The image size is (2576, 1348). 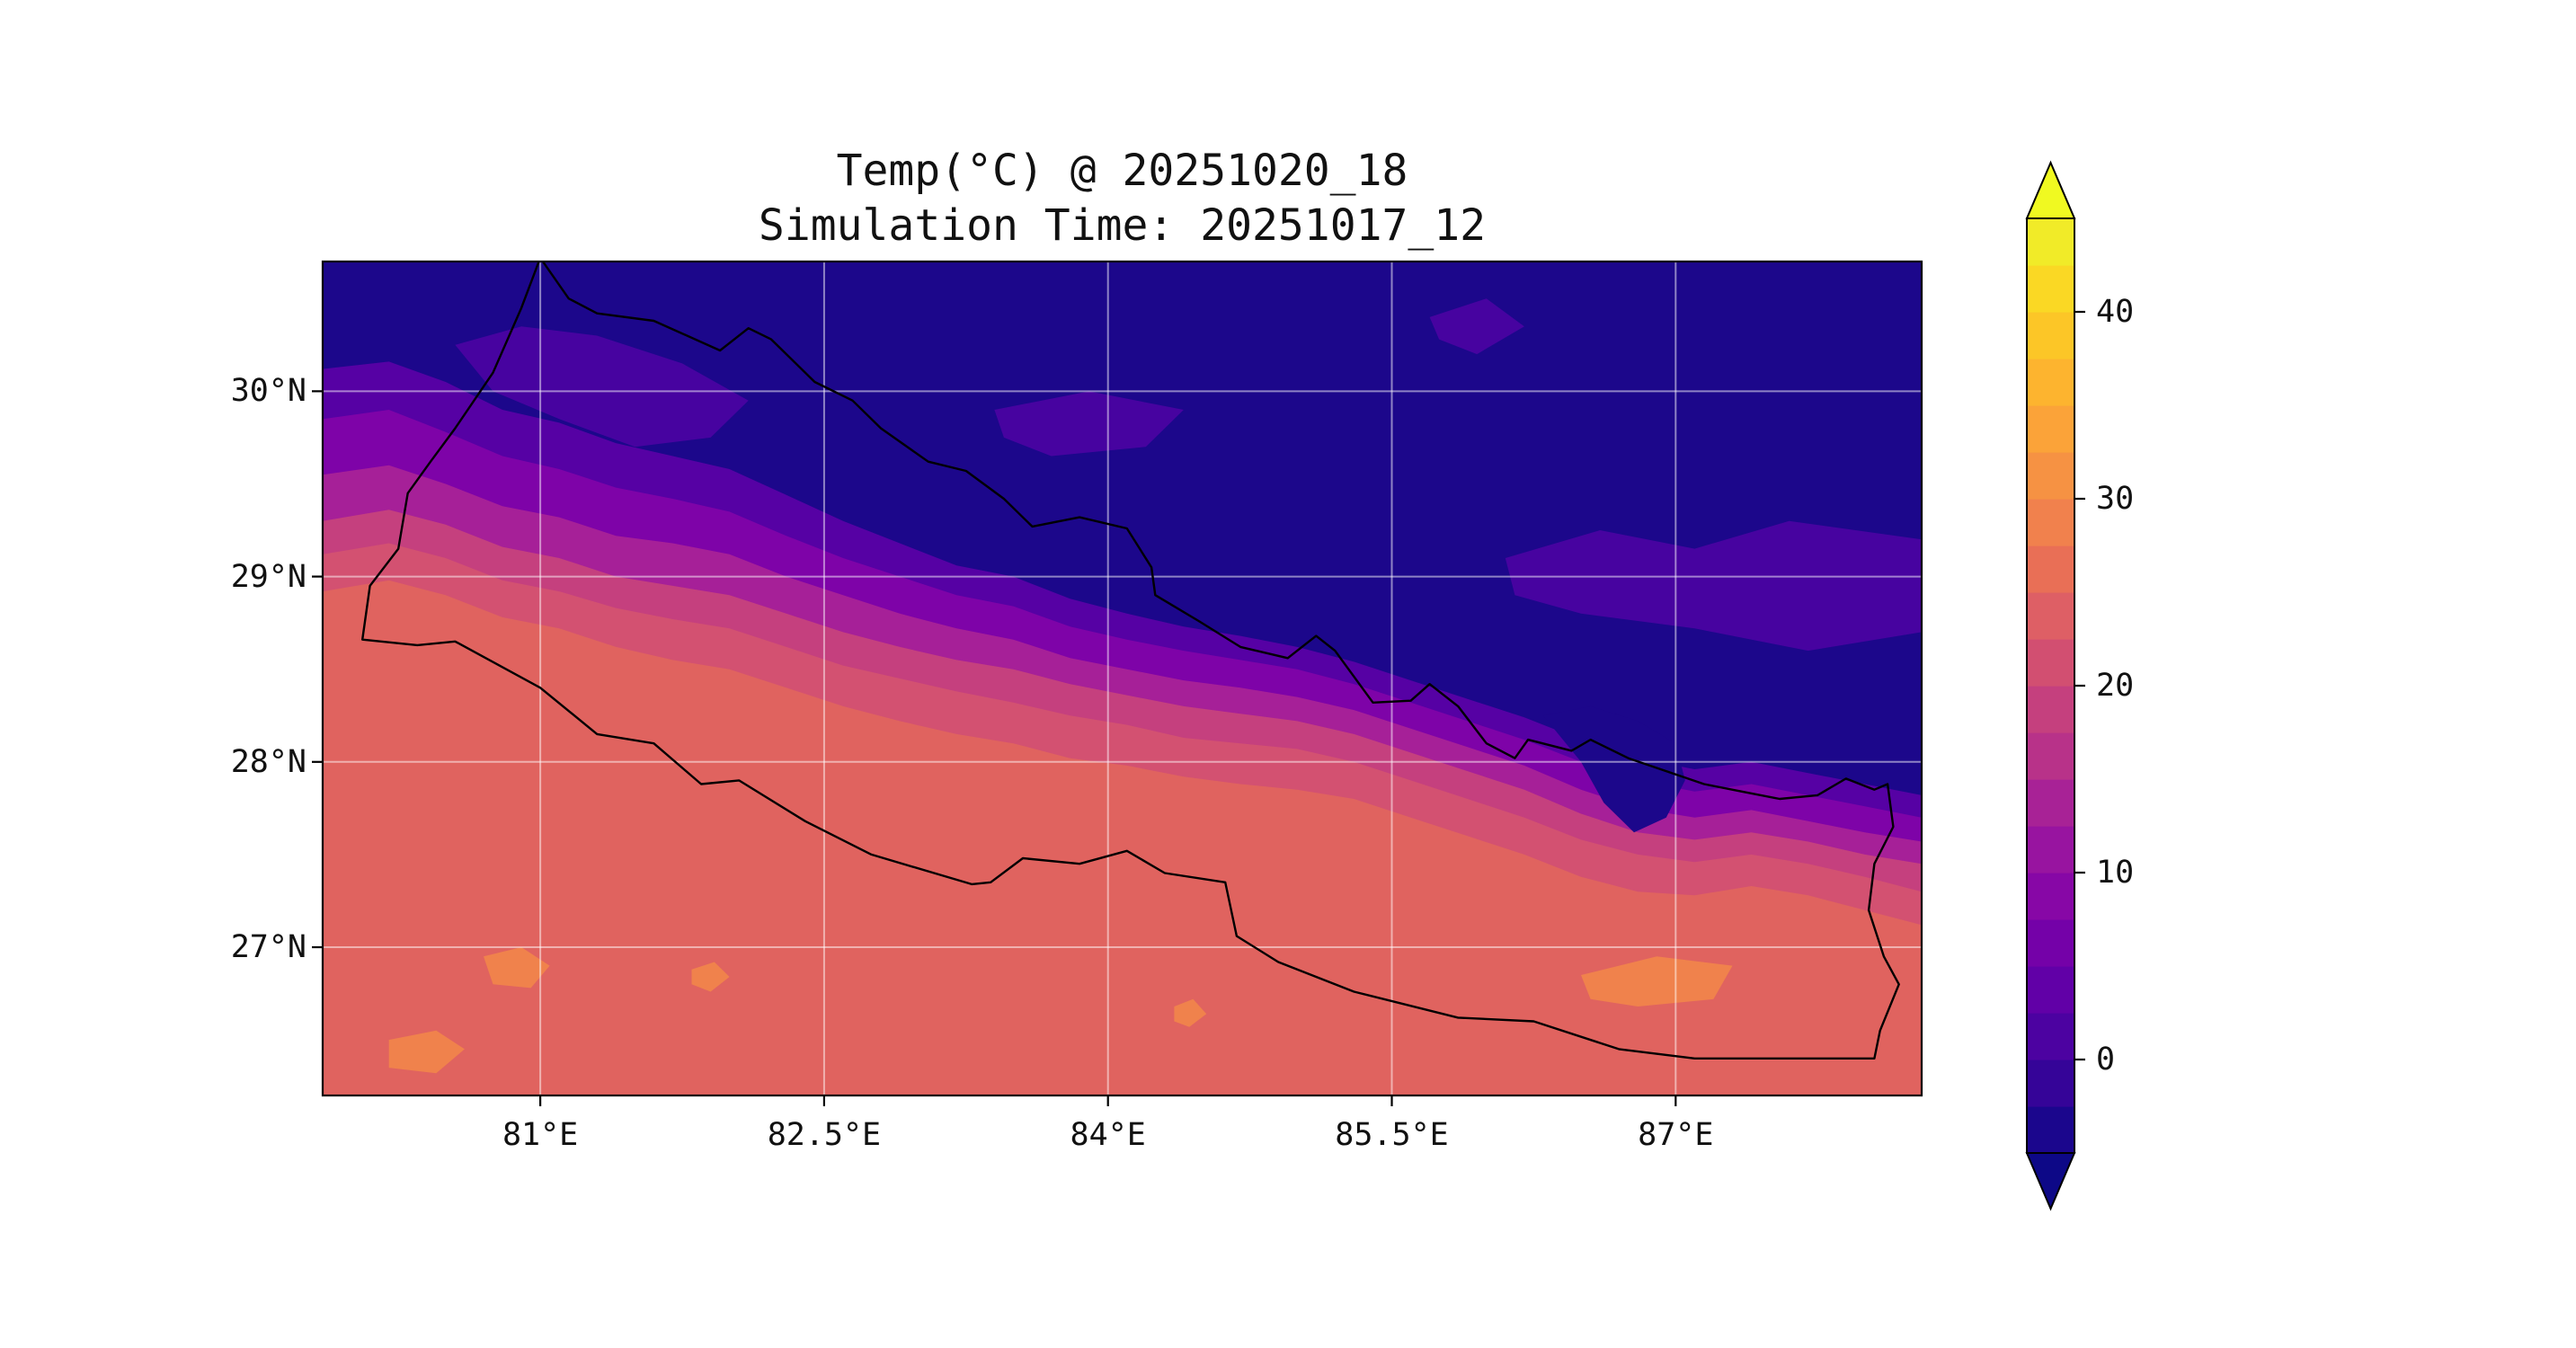 I want to click on x-tick-label: 84°E, so click(x=1108, y=1135).